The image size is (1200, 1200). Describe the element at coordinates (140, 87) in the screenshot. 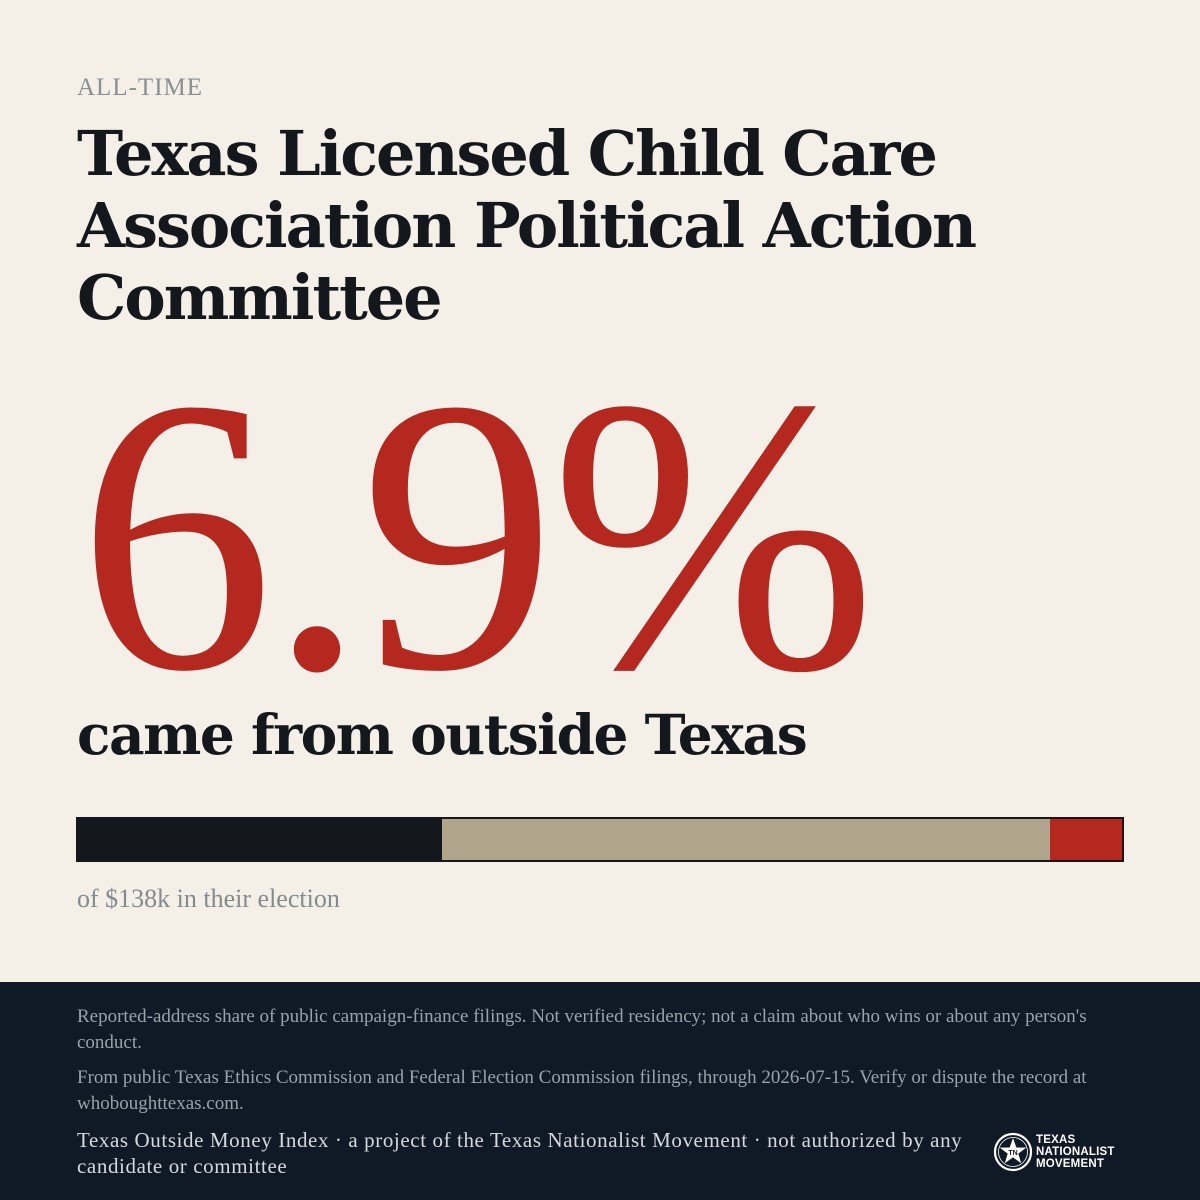

I see `eyebrow-label: ALL-TIME` at that location.